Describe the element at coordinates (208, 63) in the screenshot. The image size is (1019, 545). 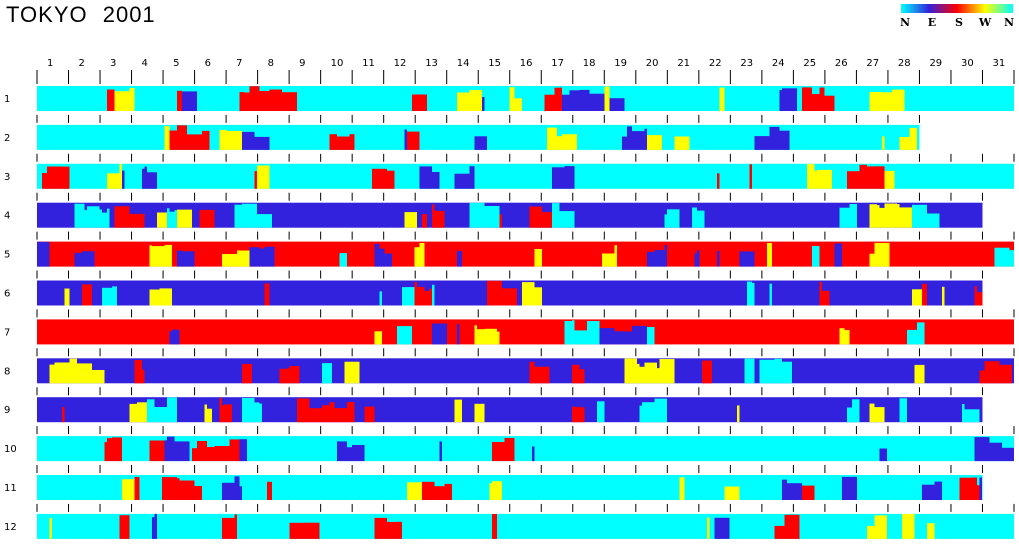
I see `day-label-6: 6` at that location.